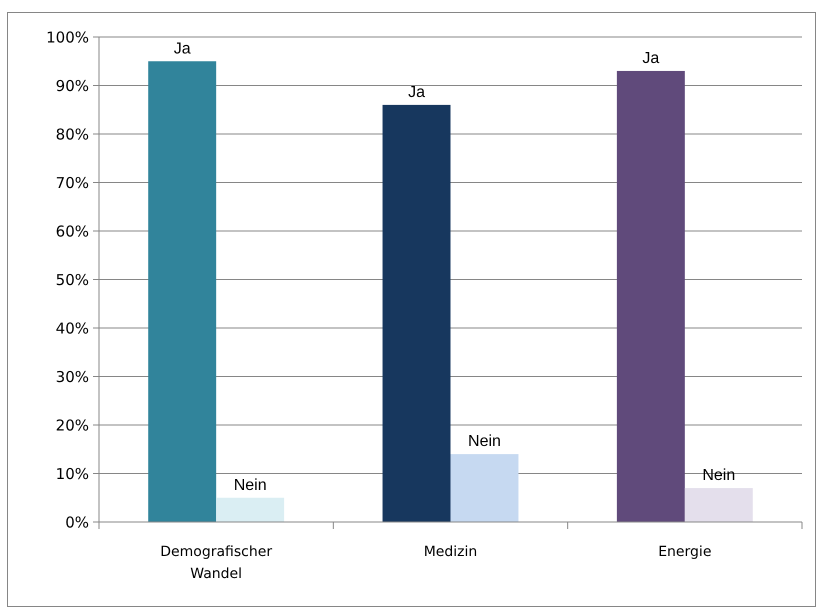 Image resolution: width=823 pixels, height=608 pixels. Describe the element at coordinates (72, 85) in the screenshot. I see `y-tick-label: 90%` at that location.